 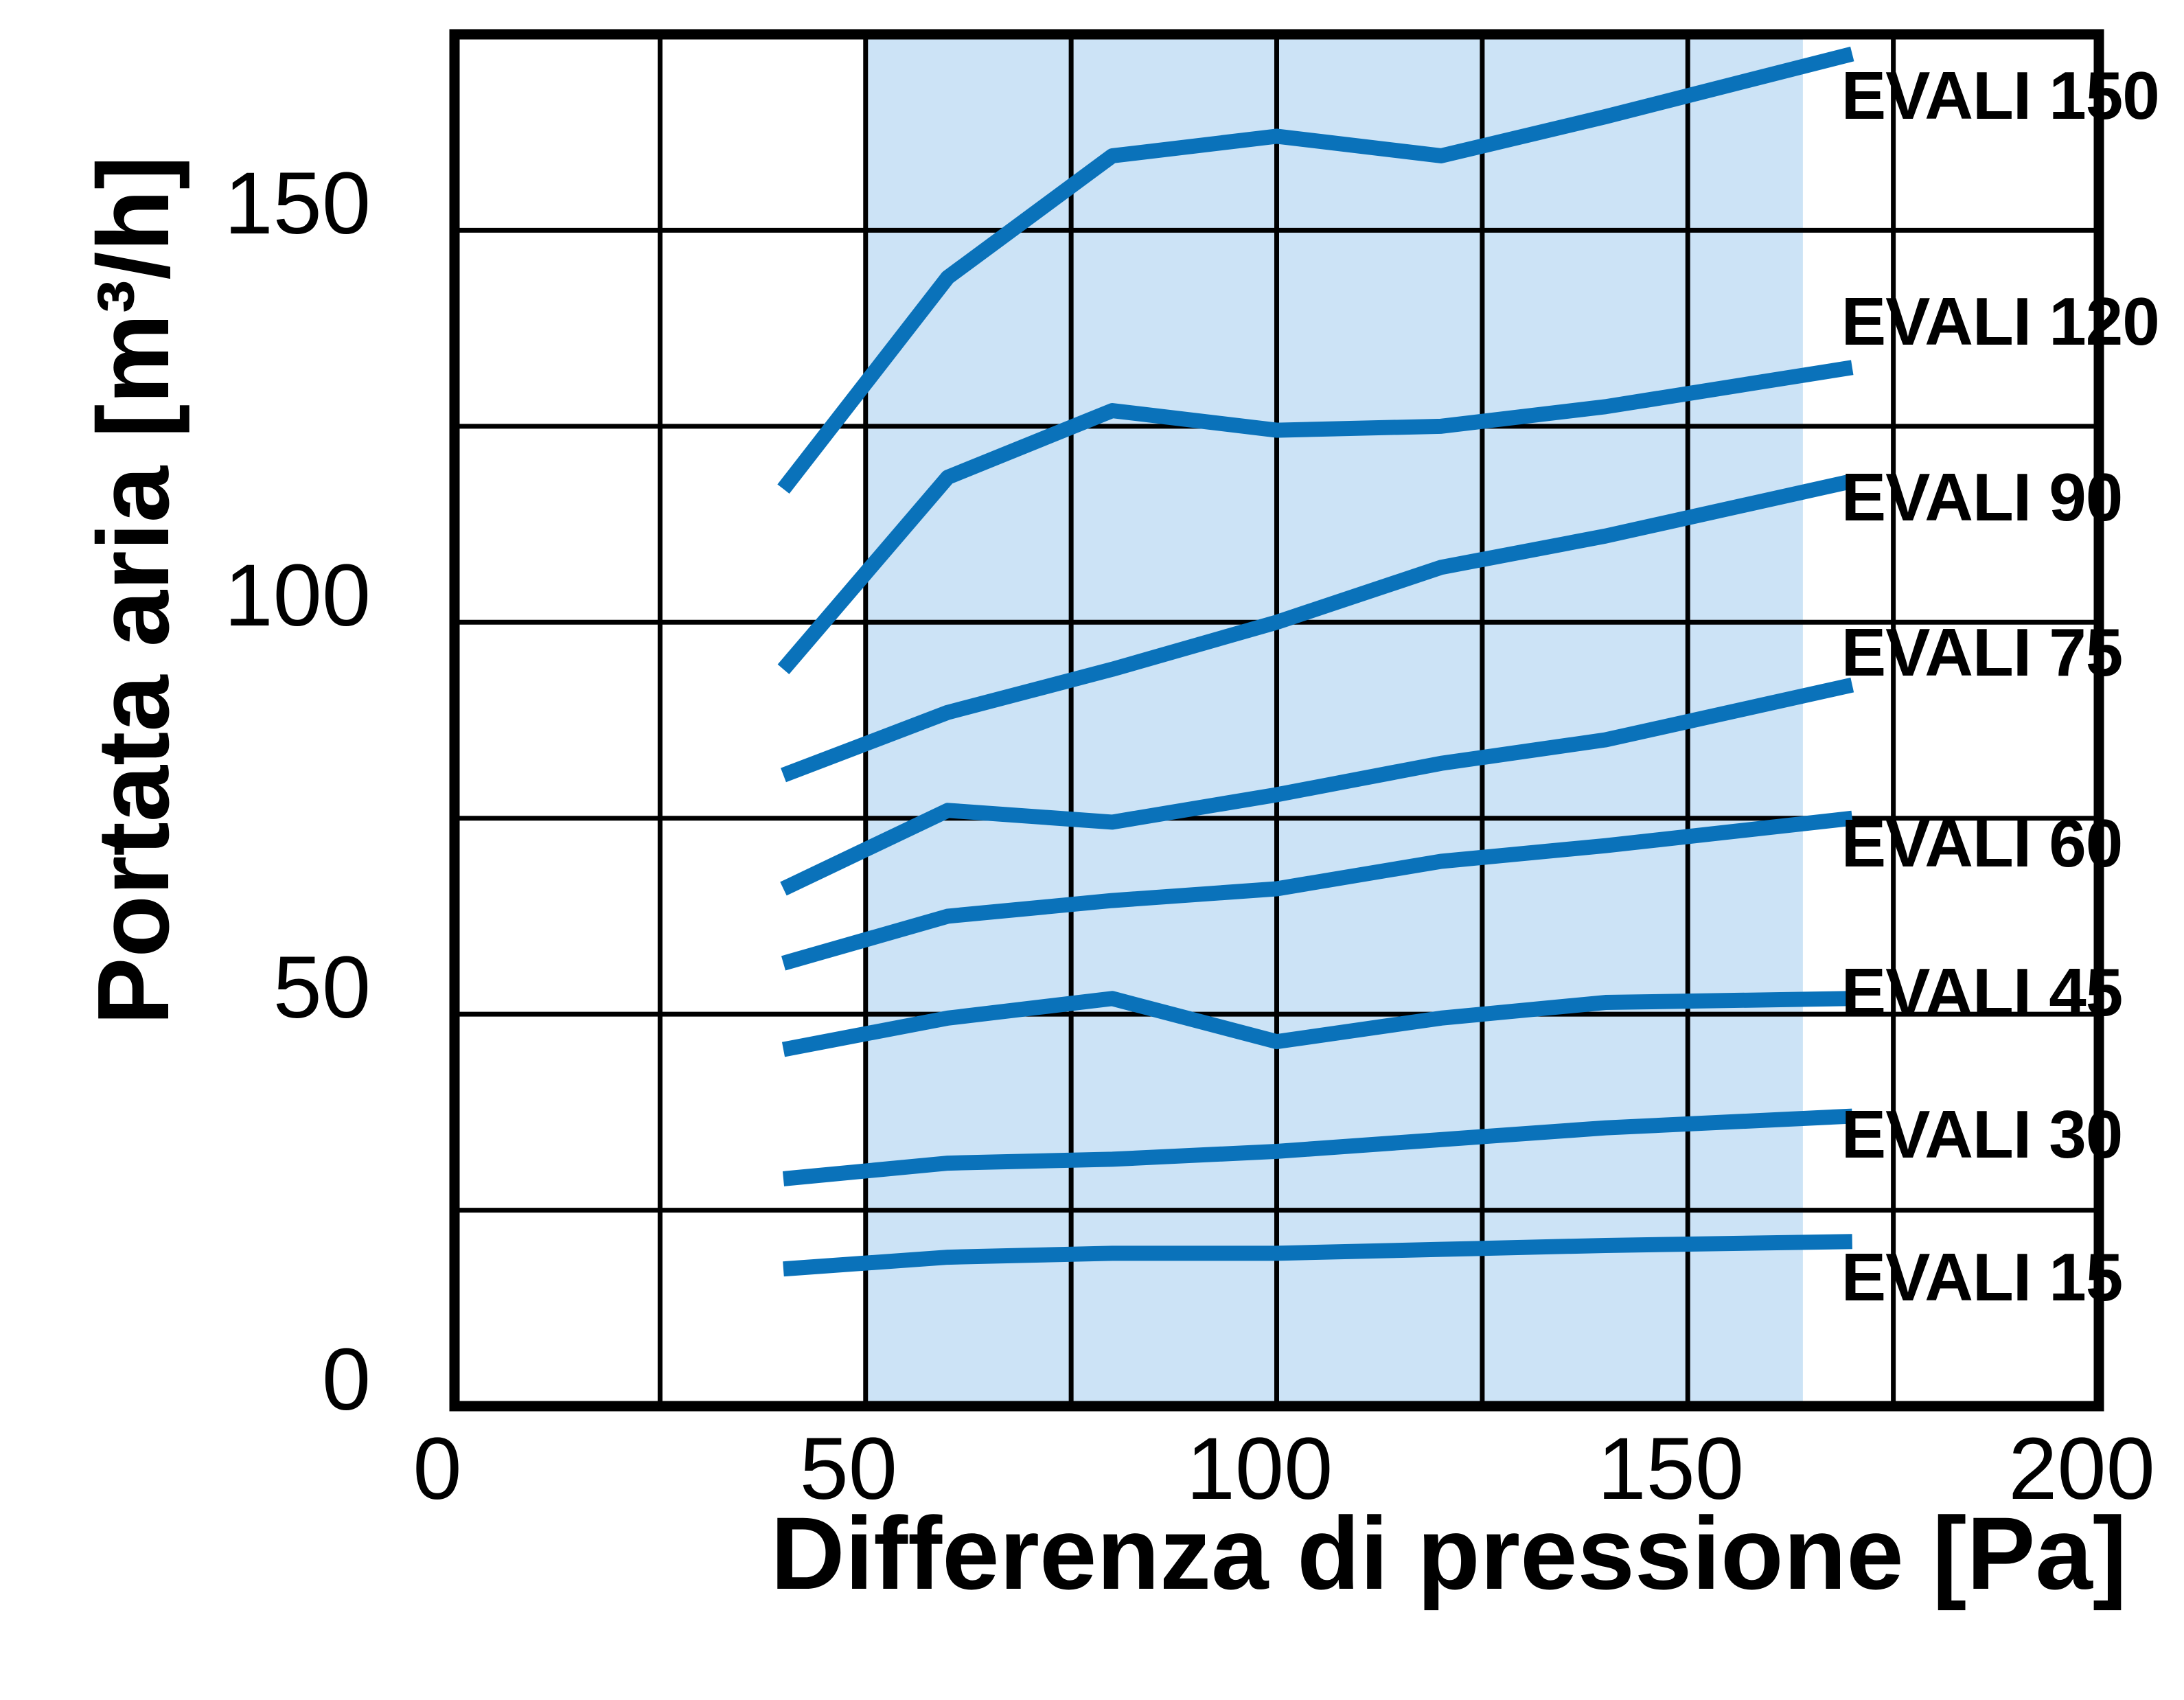 What do you see at coordinates (1982, 652) in the screenshot?
I see `series-label-evali-75: EVALI 75` at bounding box center [1982, 652].